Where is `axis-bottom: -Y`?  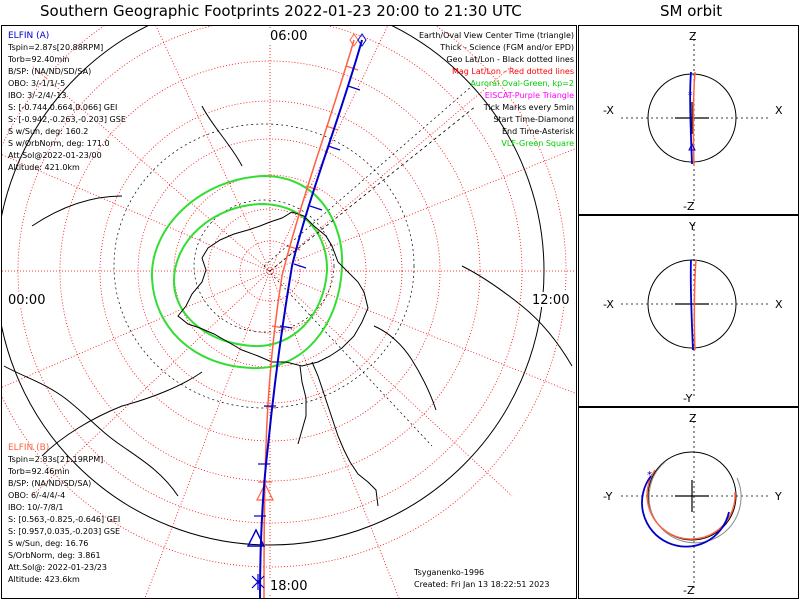 axis-bottom: -Y is located at coordinates (688, 398).